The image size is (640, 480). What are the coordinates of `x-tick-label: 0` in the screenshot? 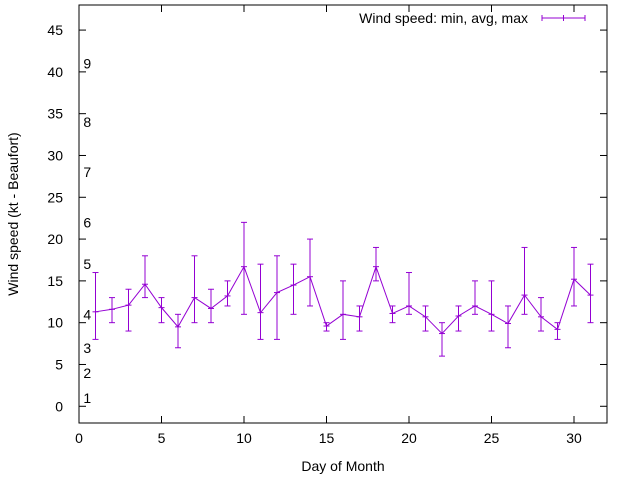 It's located at (79, 438).